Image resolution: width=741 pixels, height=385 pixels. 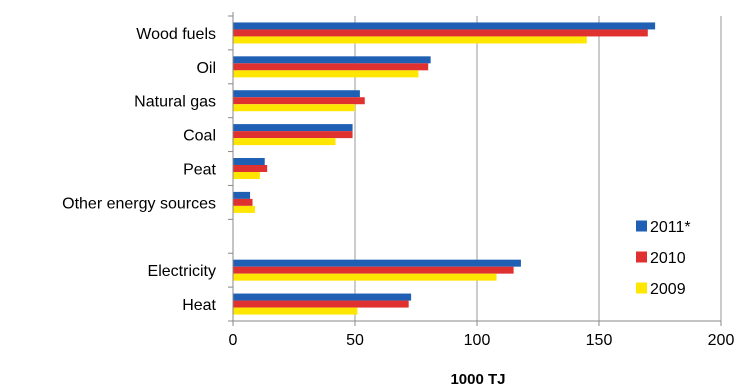 What do you see at coordinates (199, 170) in the screenshot?
I see `category-label: Peat` at bounding box center [199, 170].